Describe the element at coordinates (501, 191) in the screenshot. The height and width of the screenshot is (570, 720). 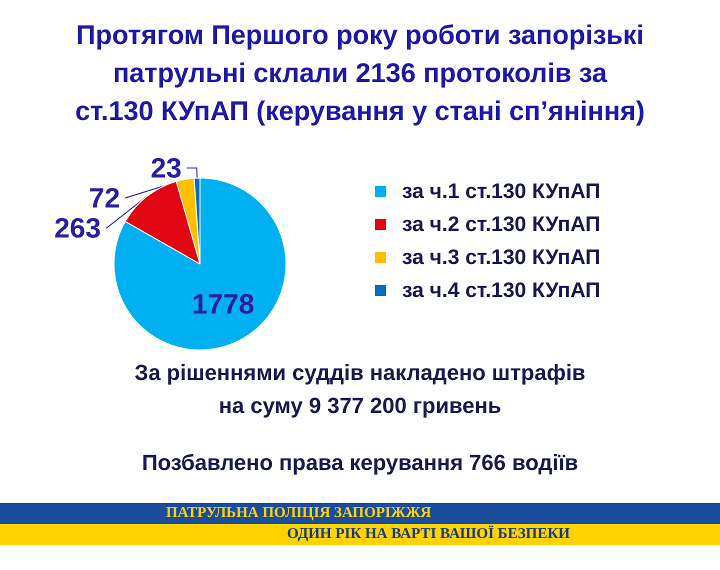
I see `legend-label: за ч.1 ст.130 КУпАП` at that location.